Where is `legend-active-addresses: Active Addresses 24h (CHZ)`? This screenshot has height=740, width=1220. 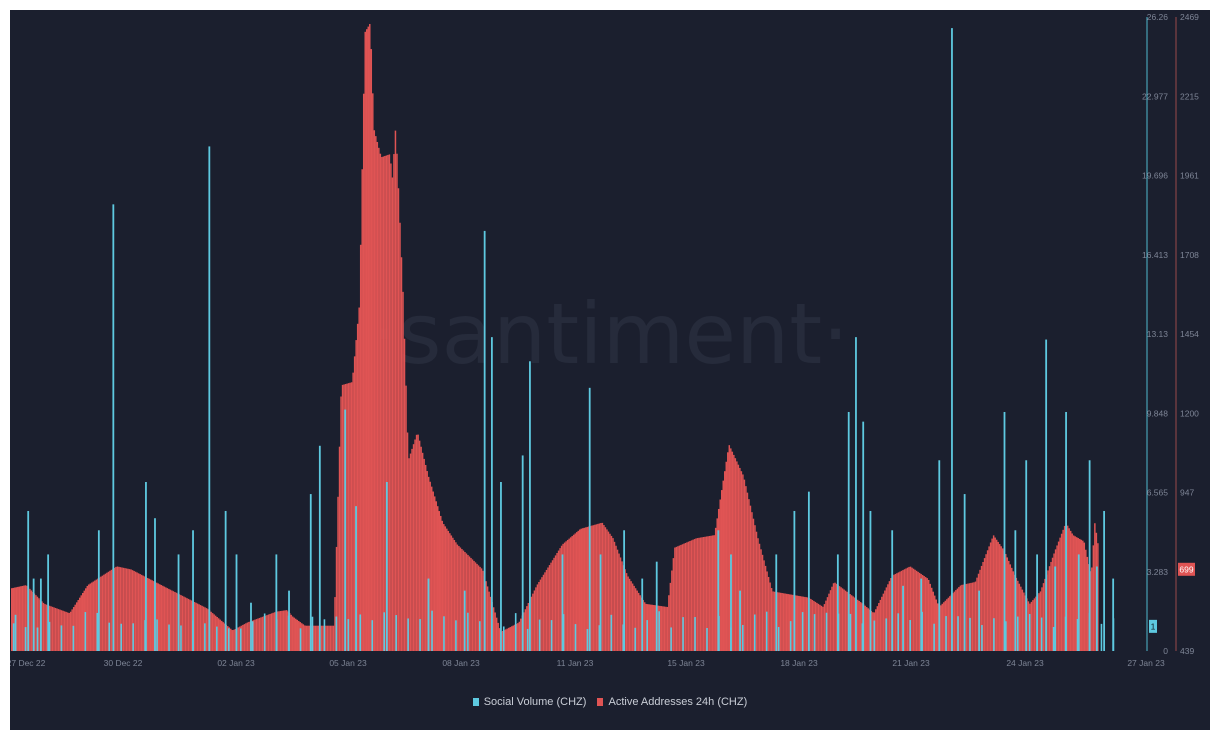 legend-active-addresses: Active Addresses 24h (CHZ) is located at coordinates (672, 702).